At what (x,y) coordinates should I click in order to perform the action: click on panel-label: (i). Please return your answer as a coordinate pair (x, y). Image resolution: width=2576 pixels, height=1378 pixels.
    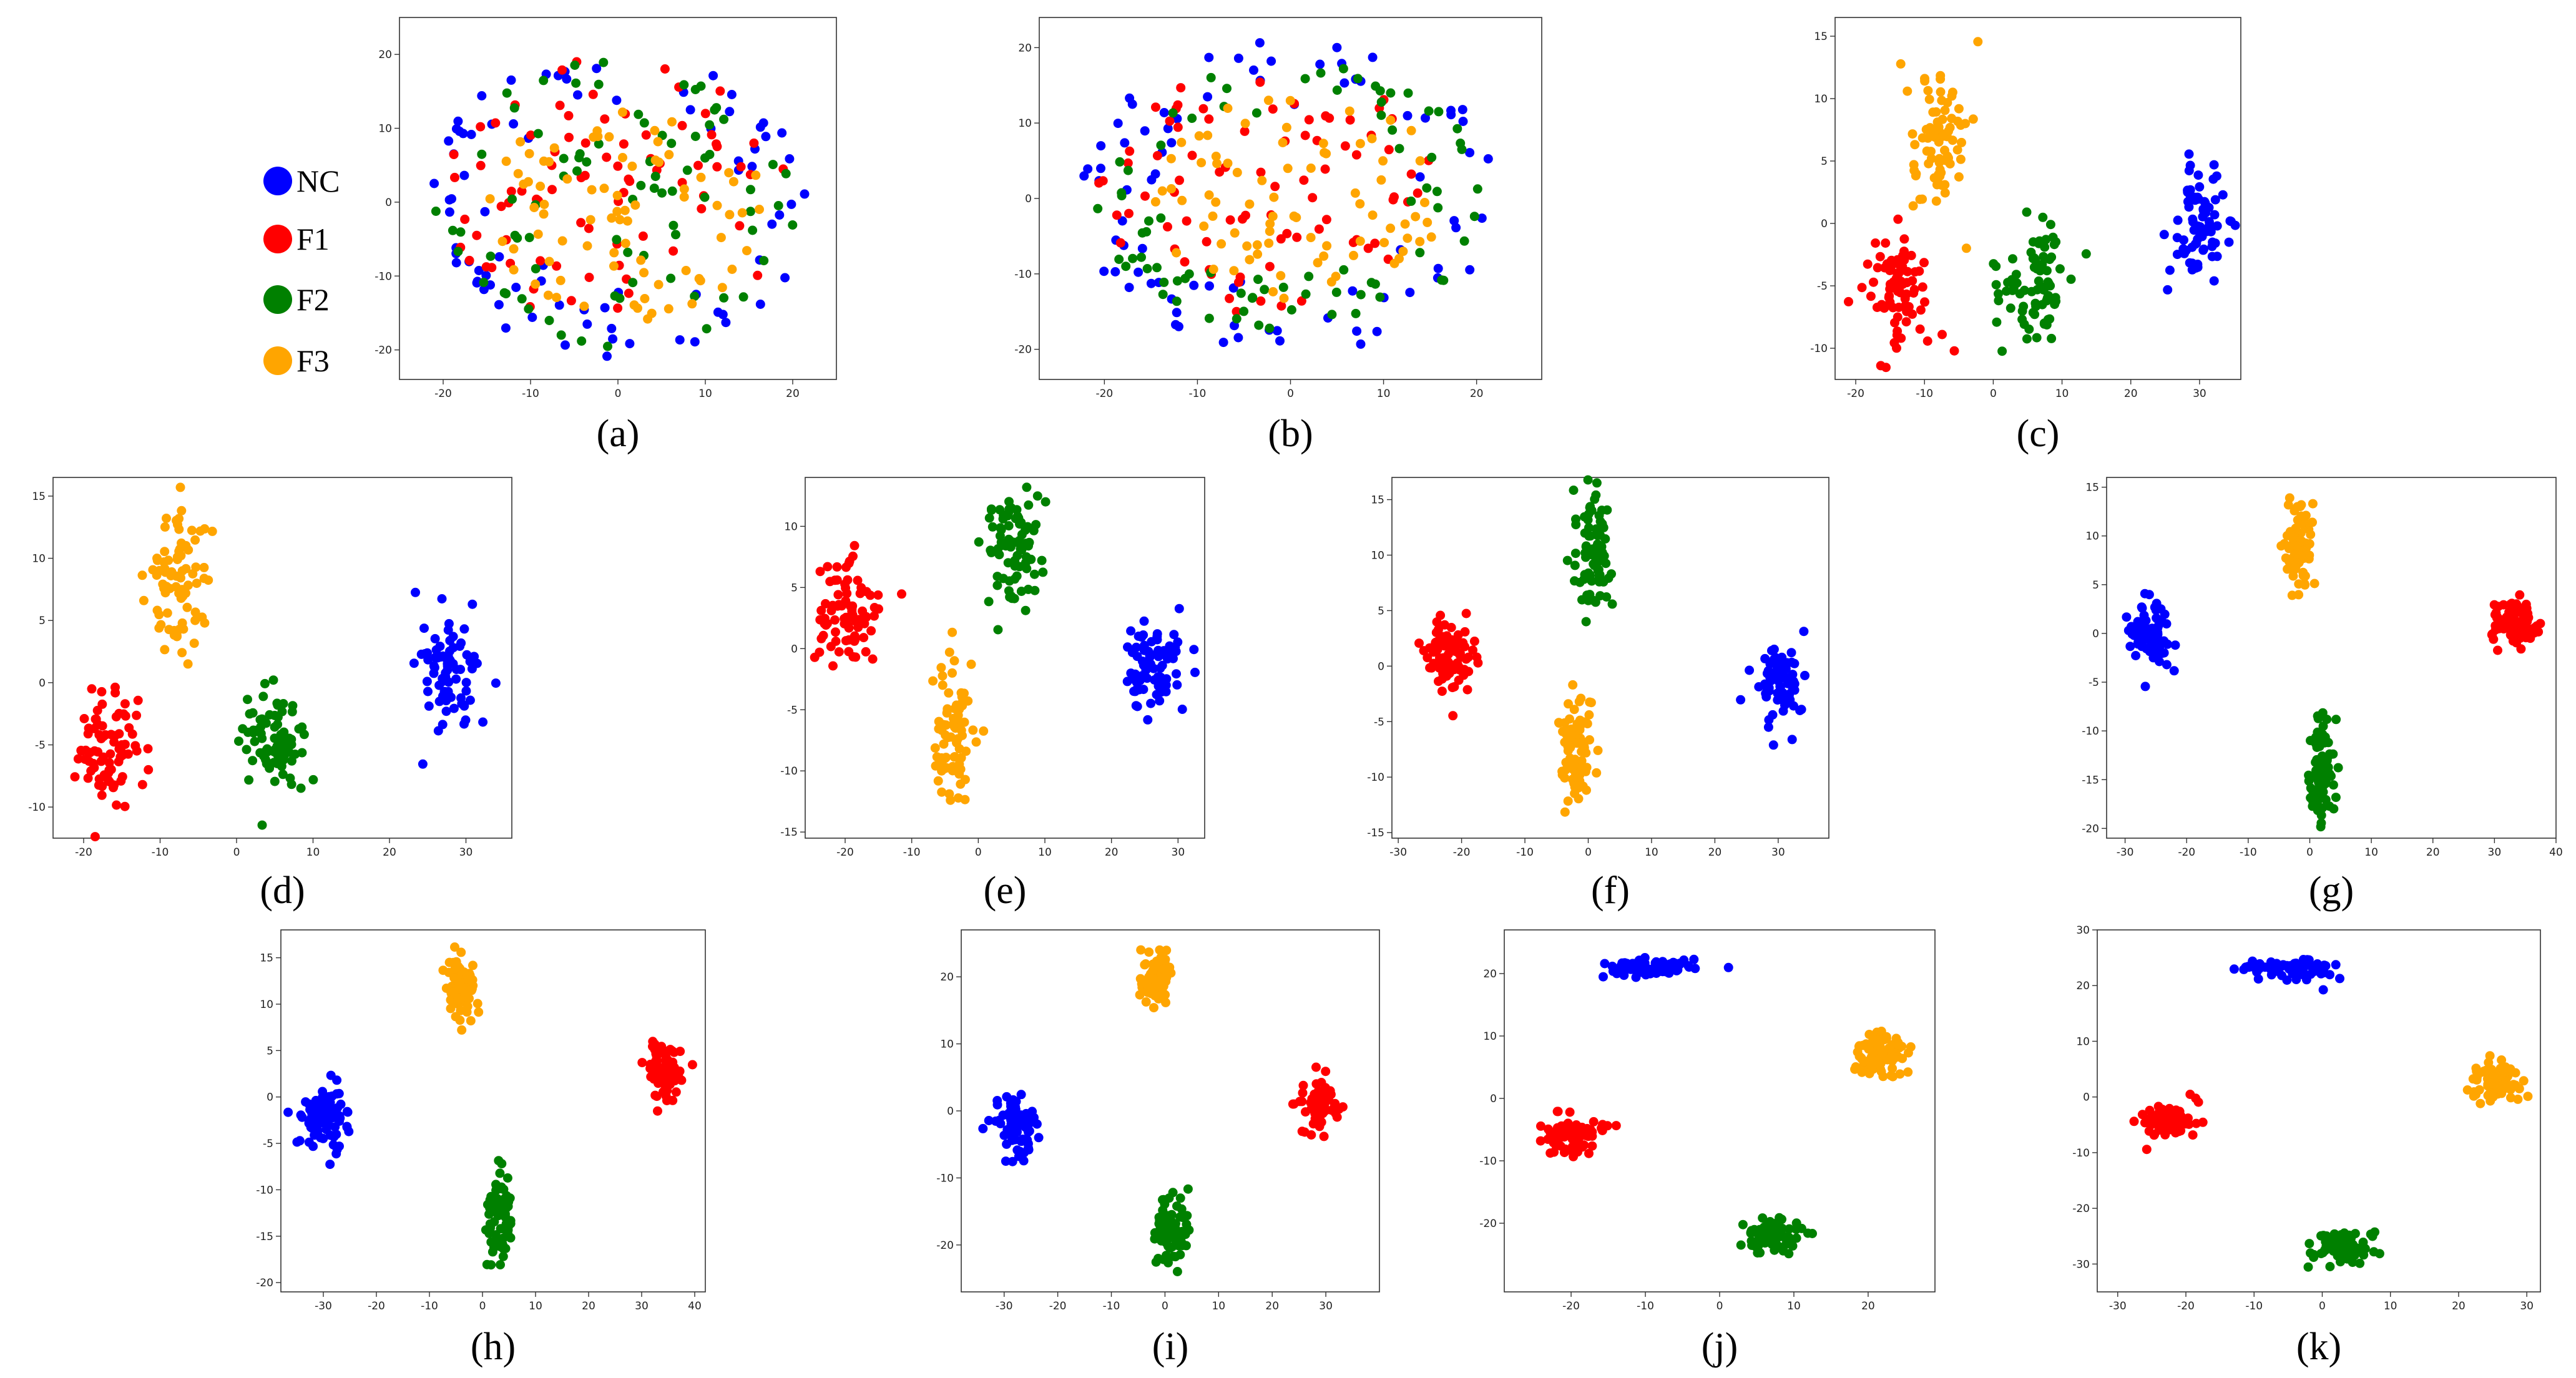
    Looking at the image, I should click on (1170, 1347).